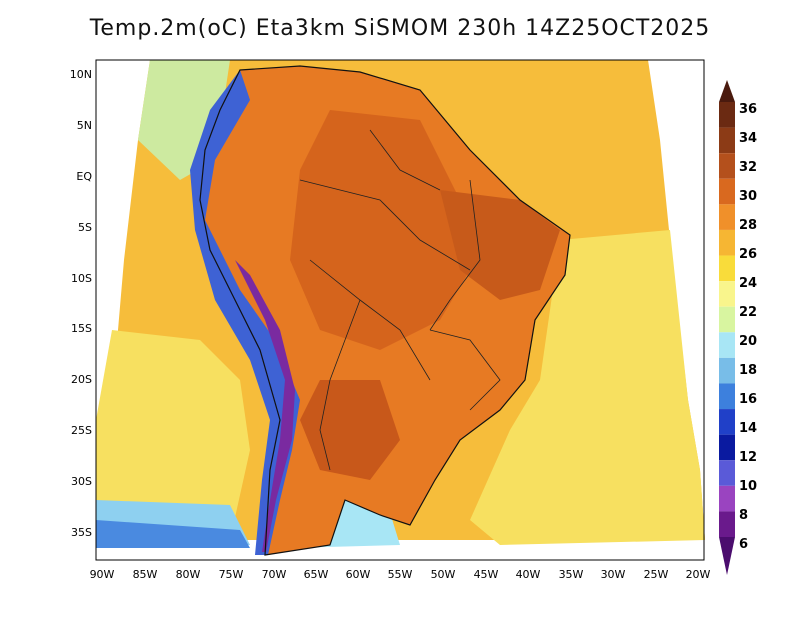 Image resolution: width=800 pixels, height=618 pixels. Describe the element at coordinates (81, 532) in the screenshot. I see `lat-label-35s: 35S` at that location.